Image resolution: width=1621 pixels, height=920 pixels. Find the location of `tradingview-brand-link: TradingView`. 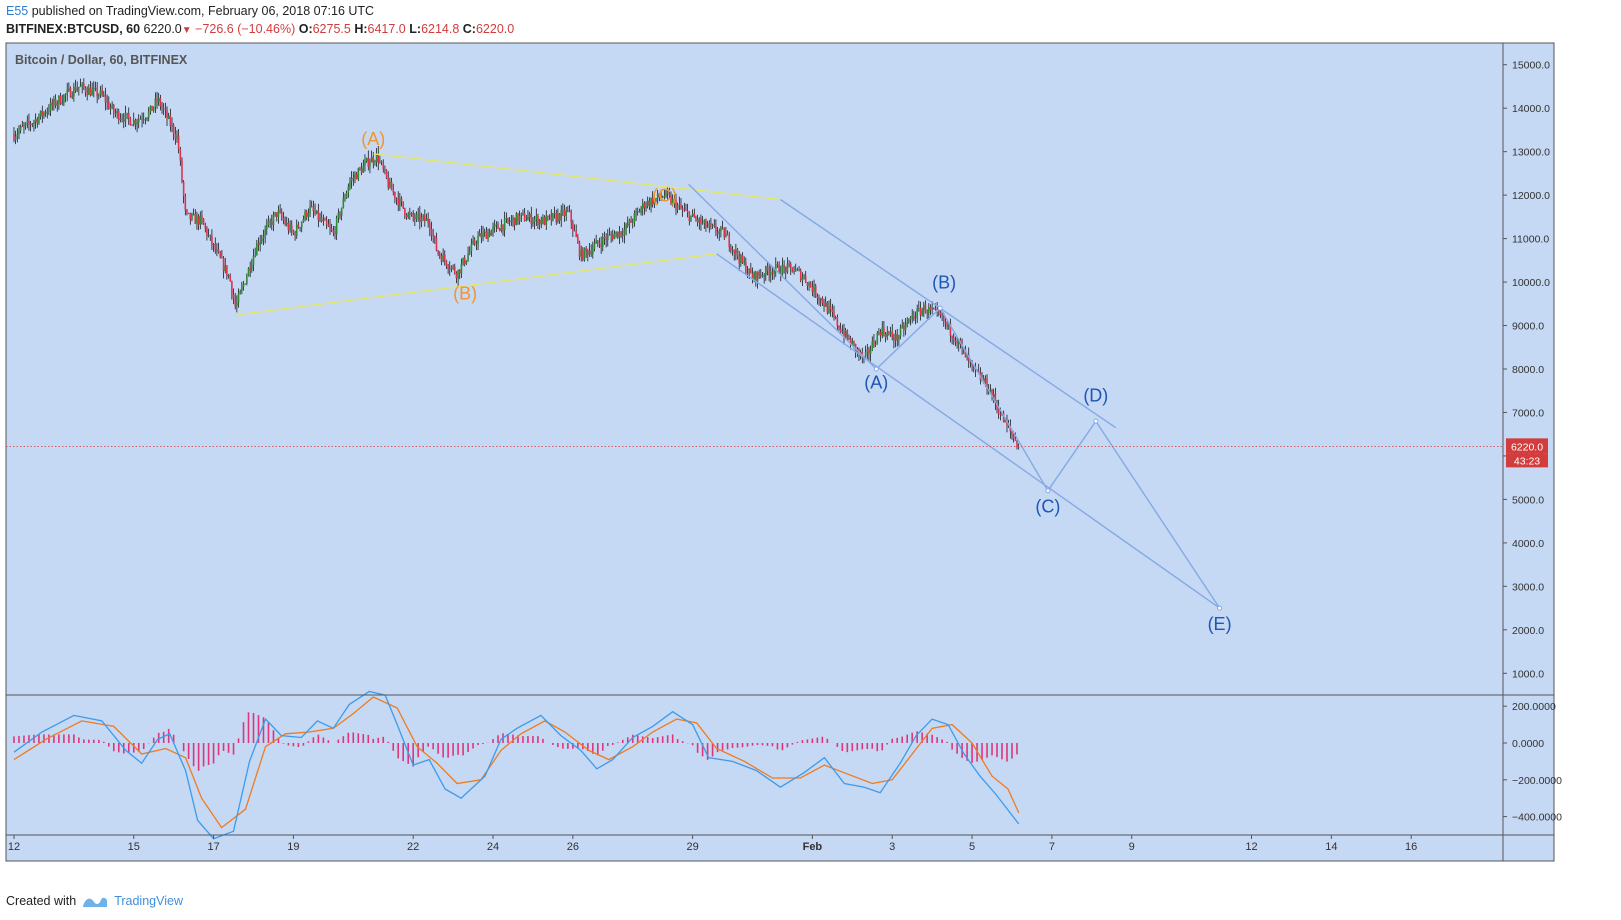

tradingview-brand-link: TradingView is located at coordinates (148, 901).